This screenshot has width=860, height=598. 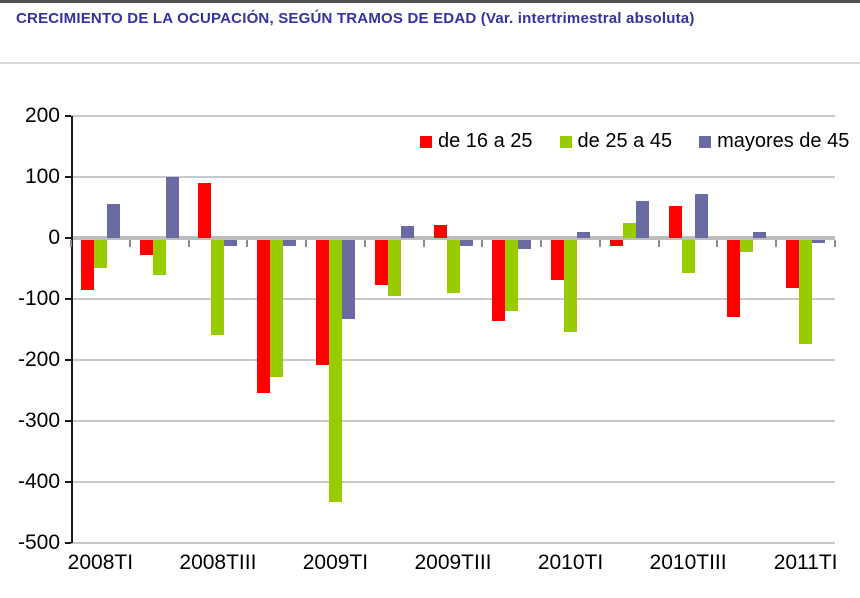 I want to click on legend-label: de 16 a 25, so click(x=485, y=141).